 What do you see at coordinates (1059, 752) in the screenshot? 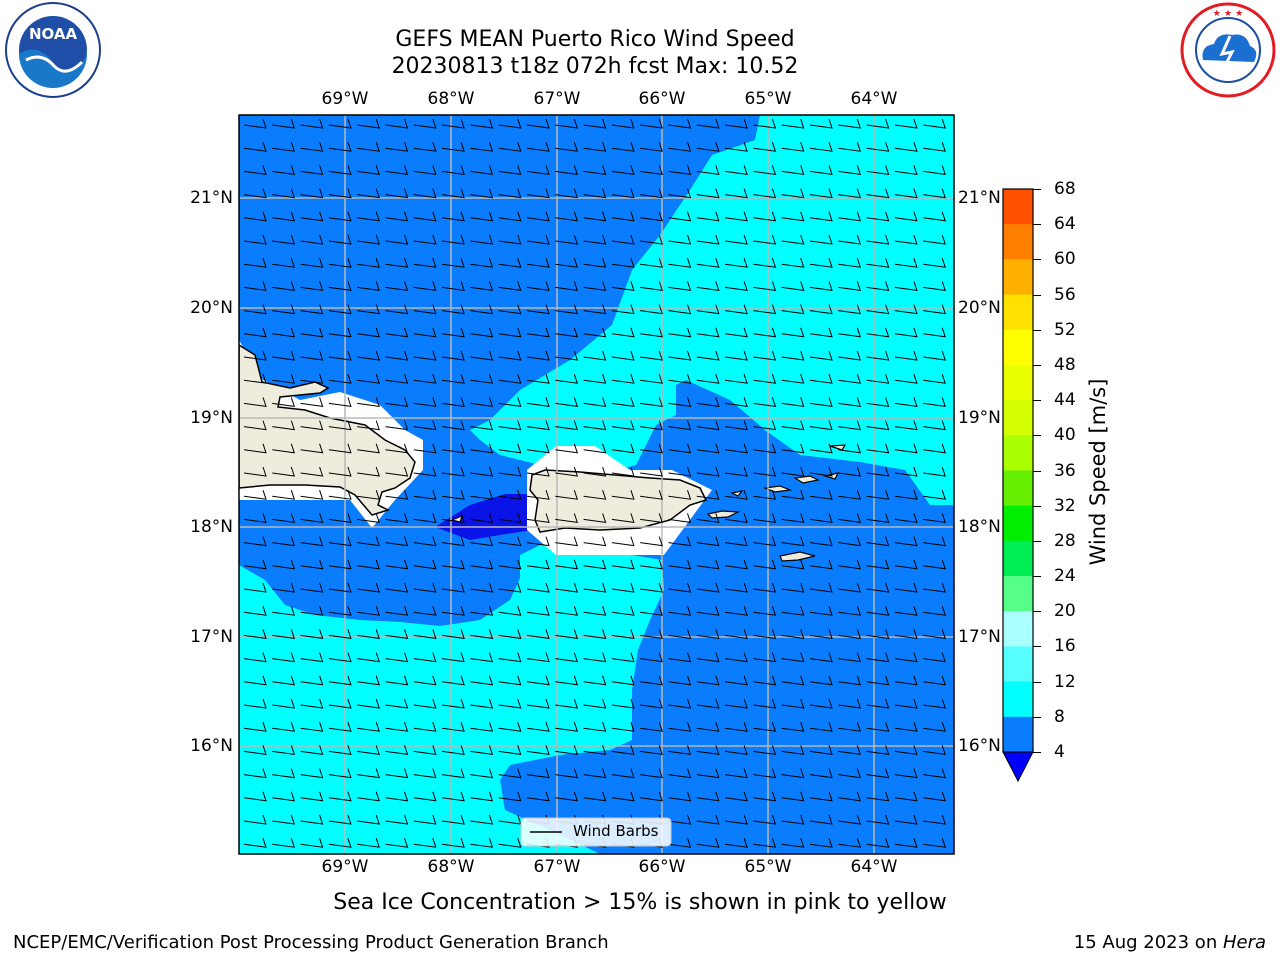
I see `colorbar-tick-label: 4` at bounding box center [1059, 752].